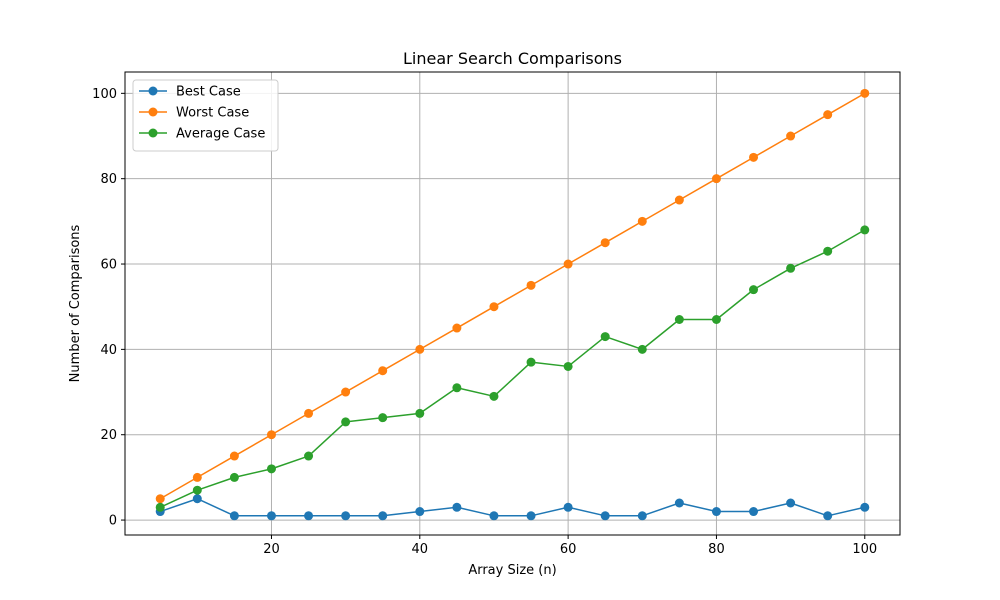 This screenshot has height=600, width=1000. Describe the element at coordinates (208, 92) in the screenshot. I see `legend-label: Best Case` at that location.